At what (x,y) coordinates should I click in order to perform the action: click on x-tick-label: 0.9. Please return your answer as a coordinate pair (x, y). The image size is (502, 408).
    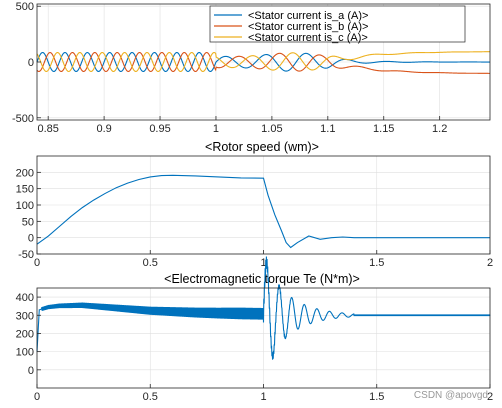
    Looking at the image, I should click on (103, 129).